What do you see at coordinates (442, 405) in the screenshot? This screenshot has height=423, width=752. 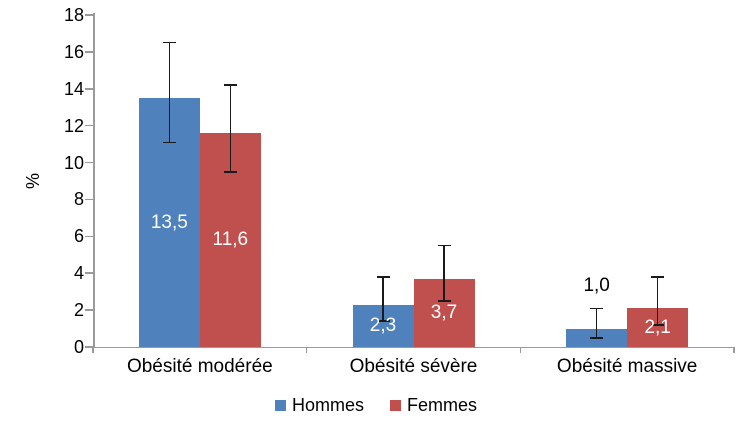 I see `legend-label-femmes: Femmes` at bounding box center [442, 405].